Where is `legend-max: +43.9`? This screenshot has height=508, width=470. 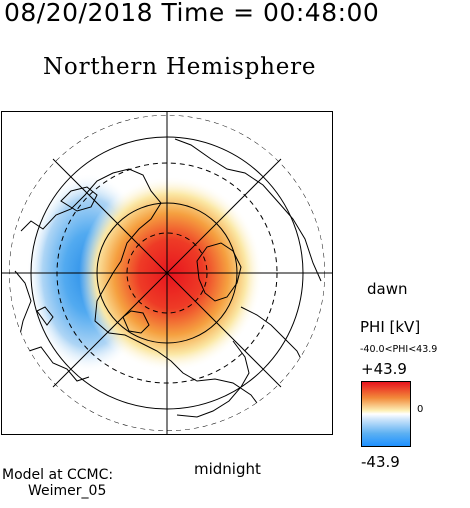 legend-max: +43.9 is located at coordinates (384, 369).